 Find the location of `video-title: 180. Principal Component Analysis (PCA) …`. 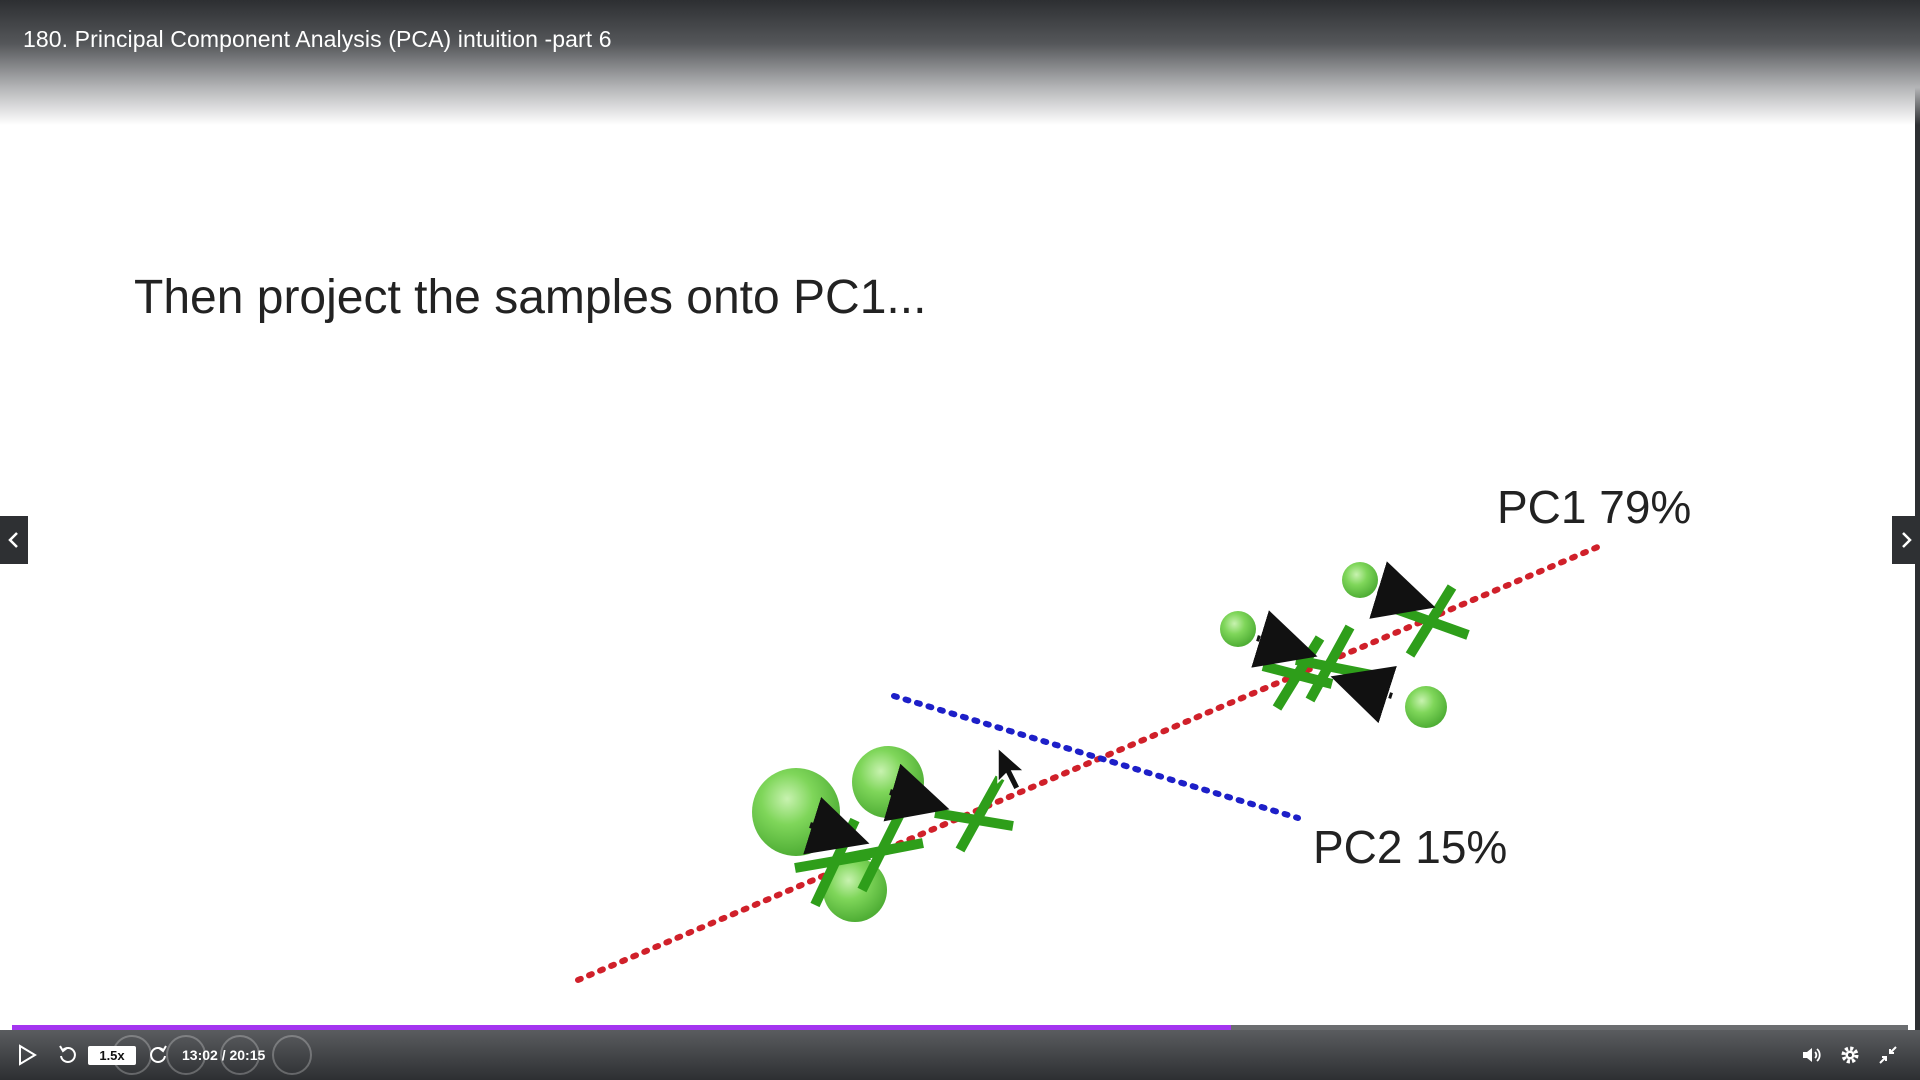

video-title: 180. Principal Component Analysis (PCA) … is located at coordinates (317, 39).